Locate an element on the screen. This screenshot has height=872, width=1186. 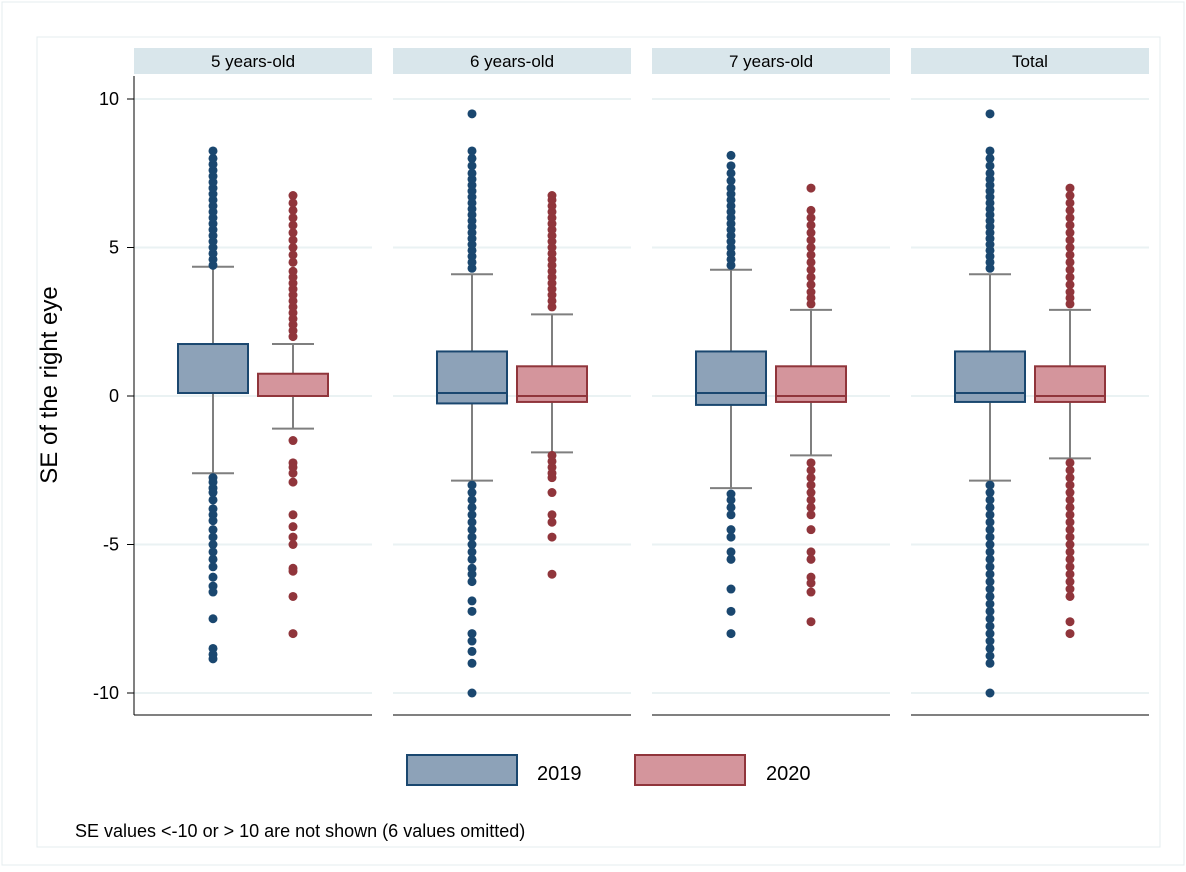
y-axis: 10 5 0 -5 -10 is located at coordinates (114, 395).